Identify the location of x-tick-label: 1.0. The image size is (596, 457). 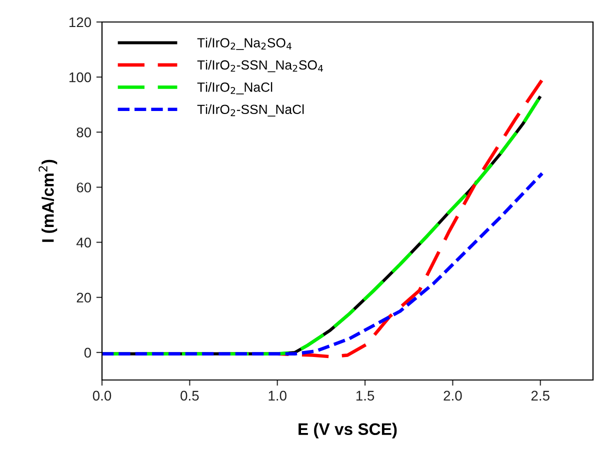
(277, 395).